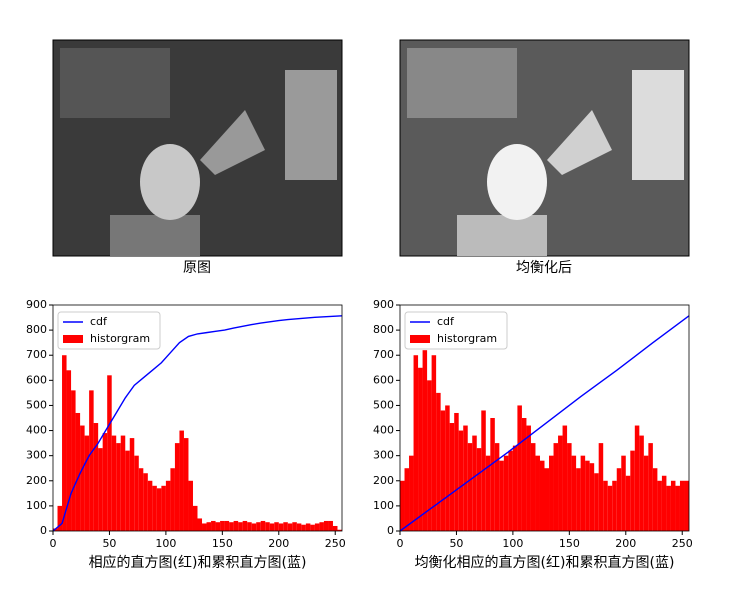 The height and width of the screenshot is (607, 749). I want to click on y-tick-label: 700, so click(383, 354).